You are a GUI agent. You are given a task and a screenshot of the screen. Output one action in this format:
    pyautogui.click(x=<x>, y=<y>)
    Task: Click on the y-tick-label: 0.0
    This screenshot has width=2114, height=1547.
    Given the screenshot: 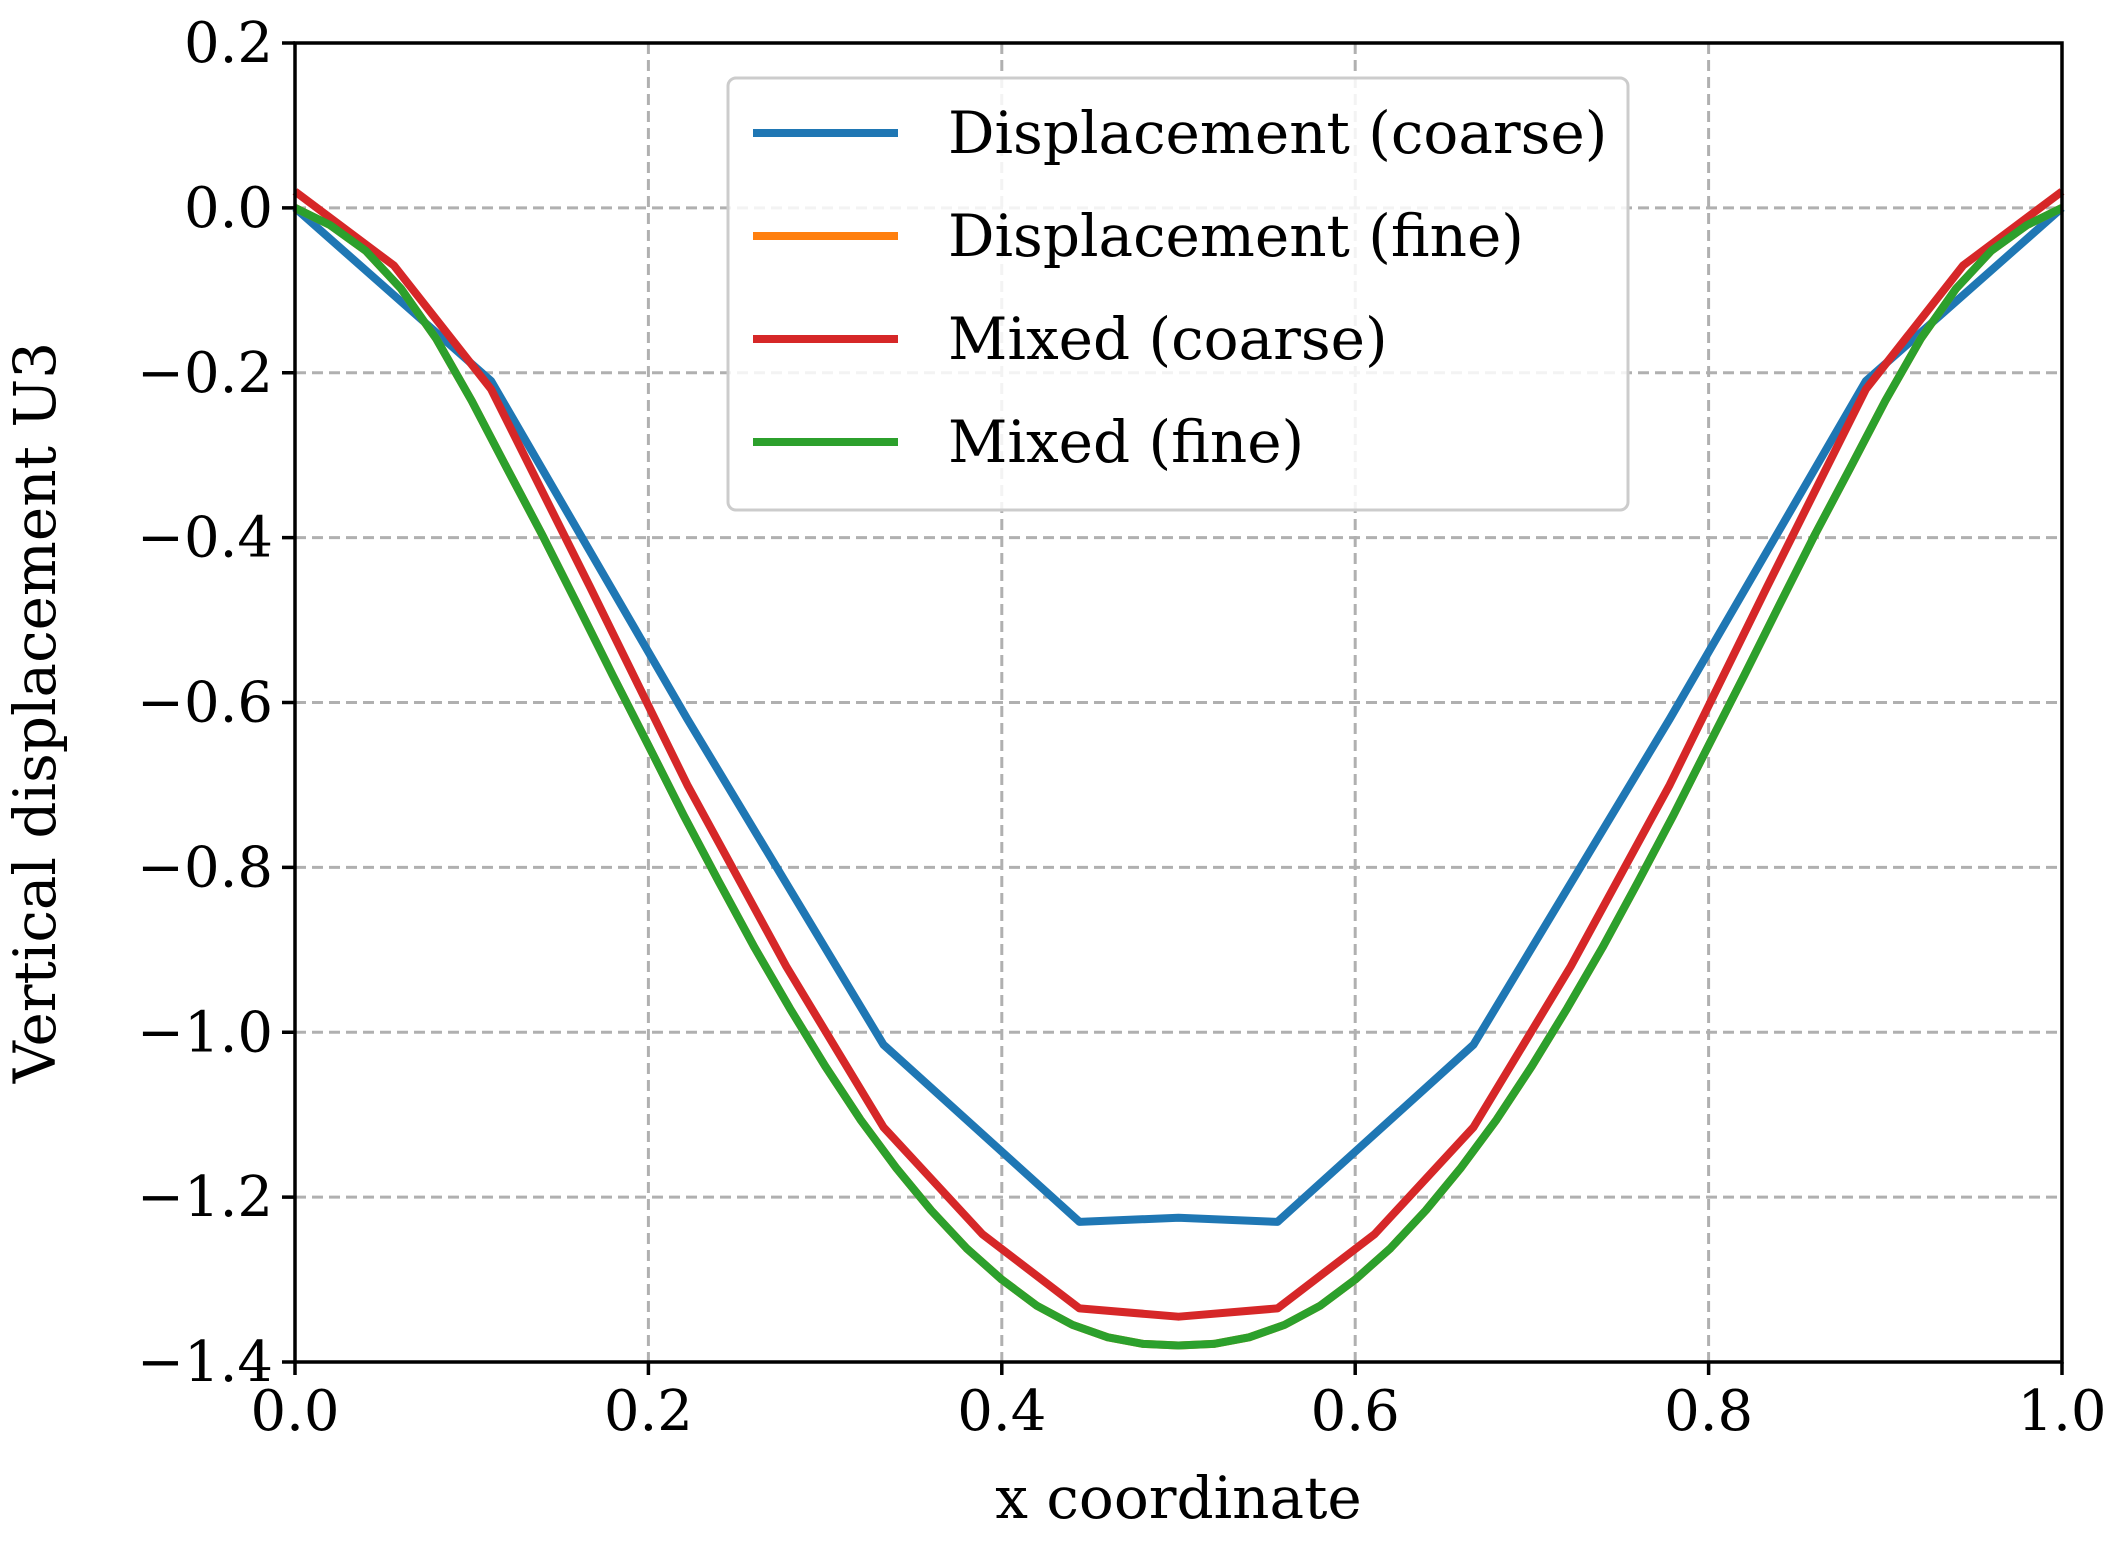 What is the action you would take?
    pyautogui.click(x=228, y=208)
    